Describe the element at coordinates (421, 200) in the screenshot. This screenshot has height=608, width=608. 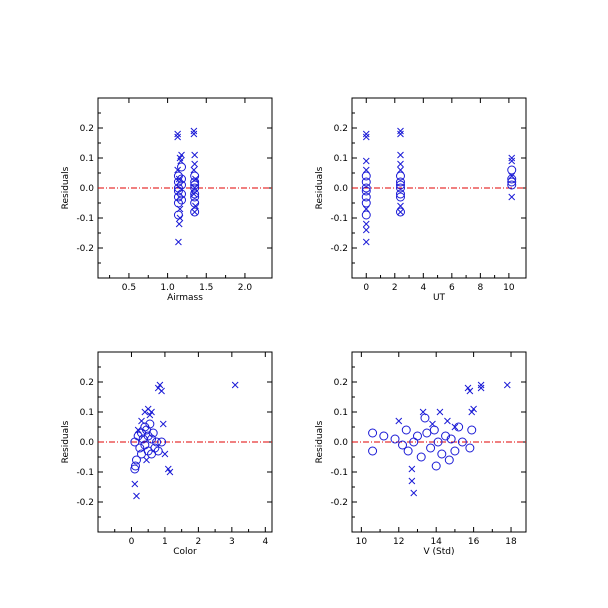
I see `panel-ut: -0.2 -0.1 0.0 0.1 0.2 0 2 4 6 8 10 UT Residuals` at that location.